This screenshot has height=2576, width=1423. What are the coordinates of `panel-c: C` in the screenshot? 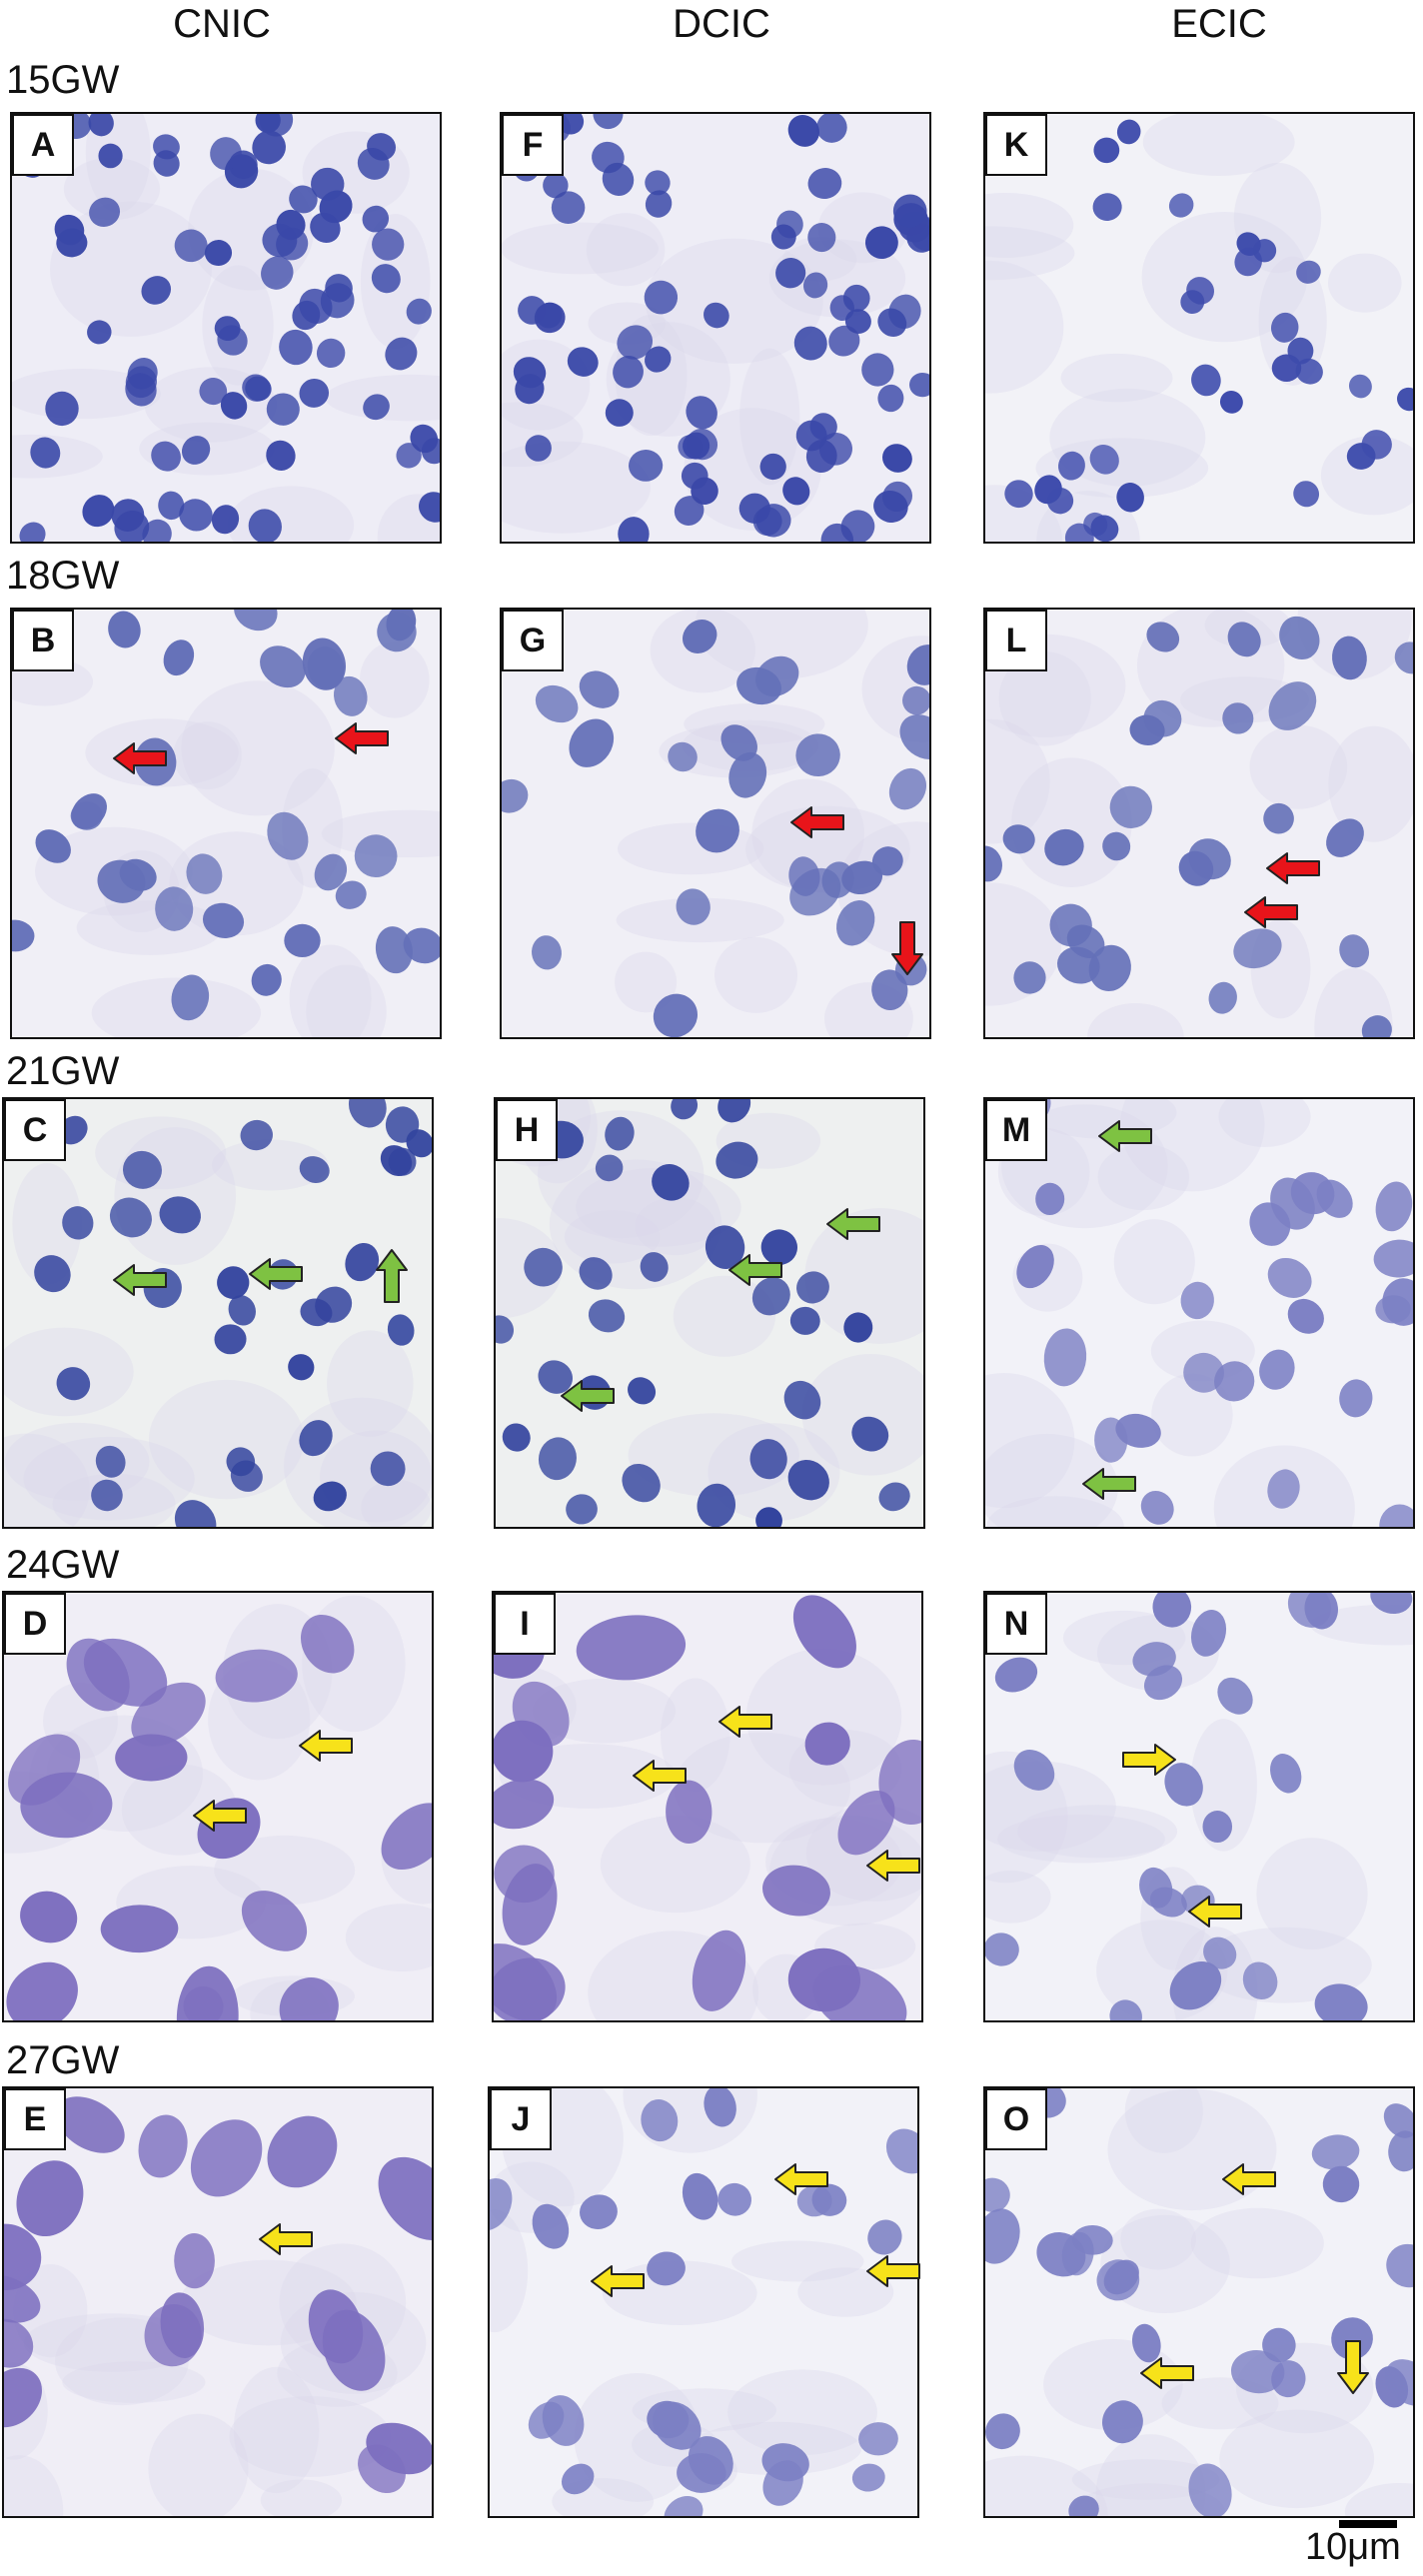 It's located at (218, 1313).